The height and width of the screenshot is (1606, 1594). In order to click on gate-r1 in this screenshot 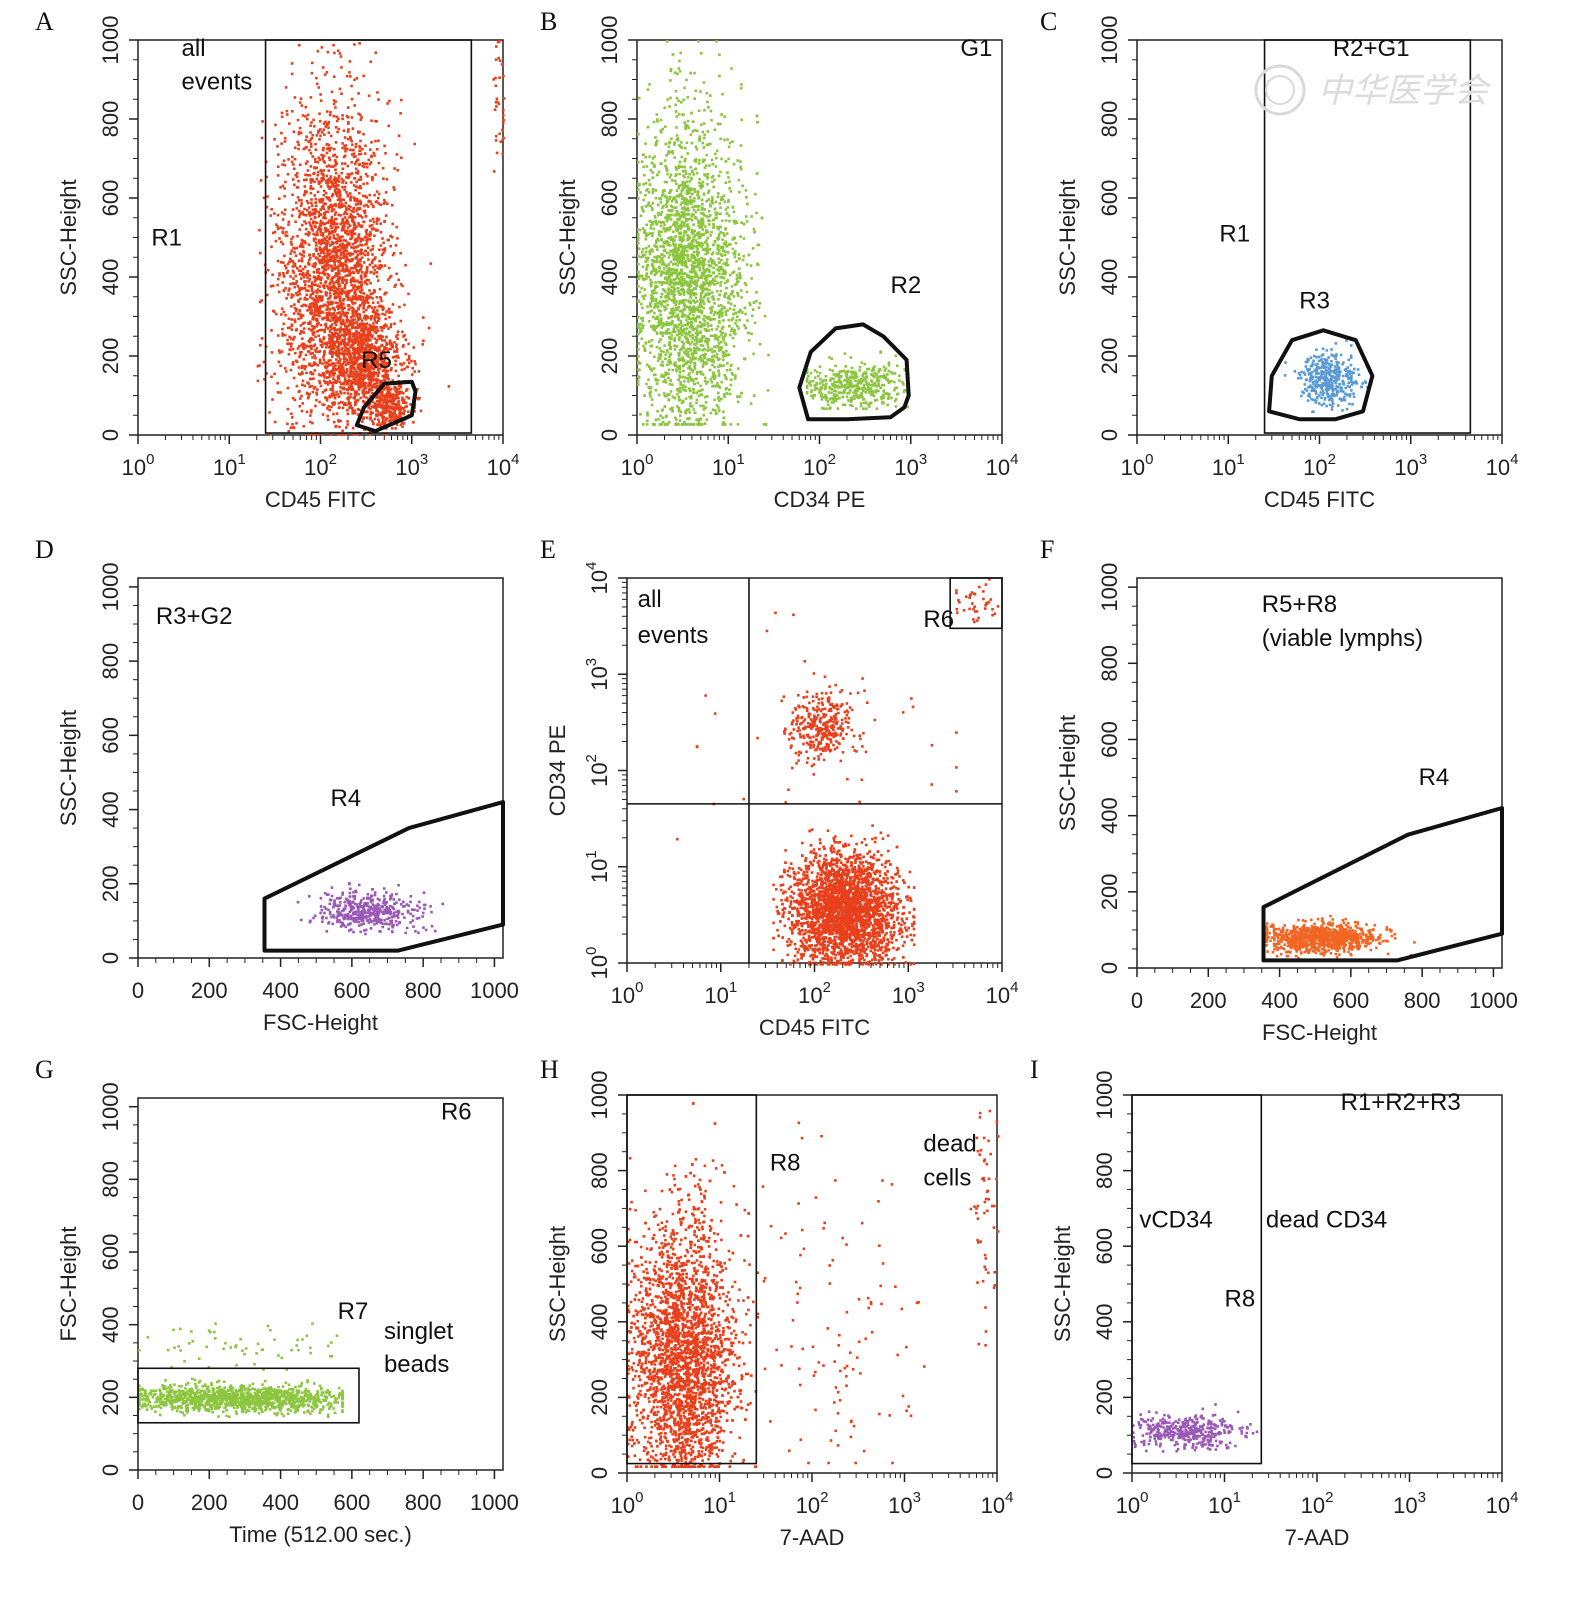, I will do `click(368, 236)`.